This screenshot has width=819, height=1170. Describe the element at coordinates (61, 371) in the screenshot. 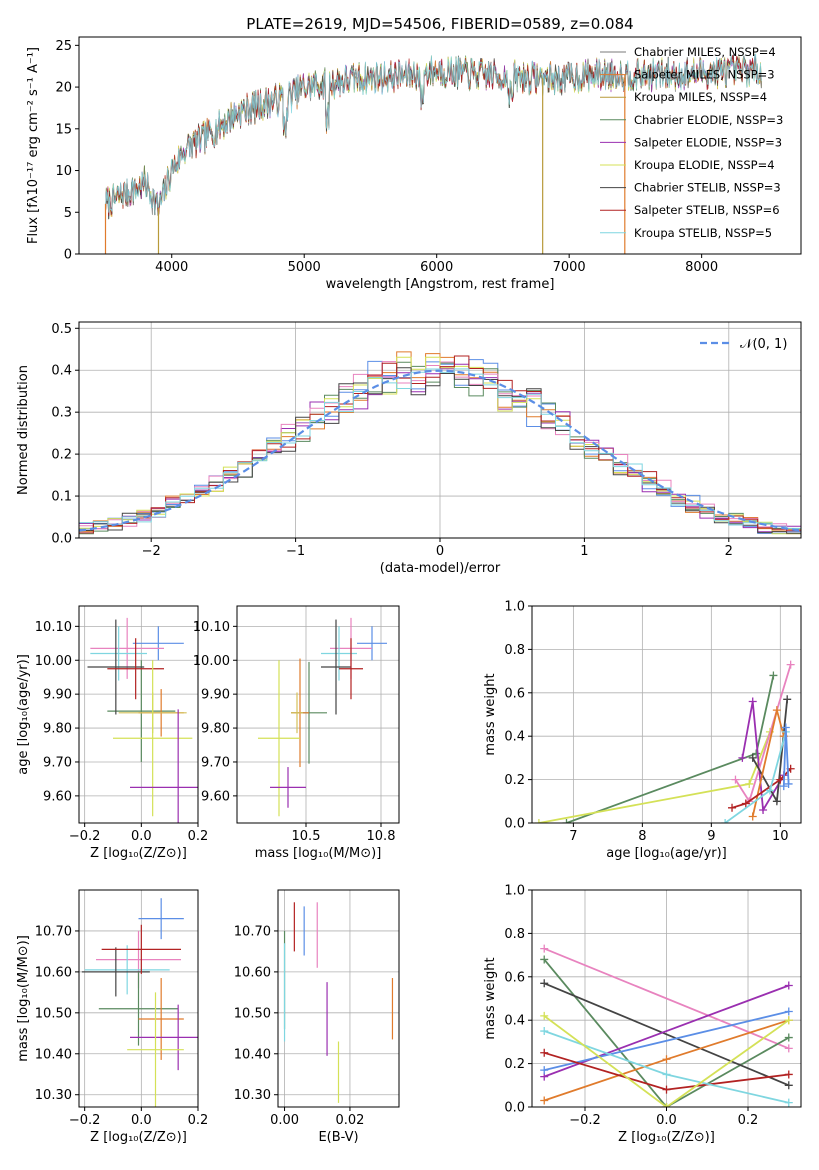

I see `y-tick-label: 0.4` at that location.